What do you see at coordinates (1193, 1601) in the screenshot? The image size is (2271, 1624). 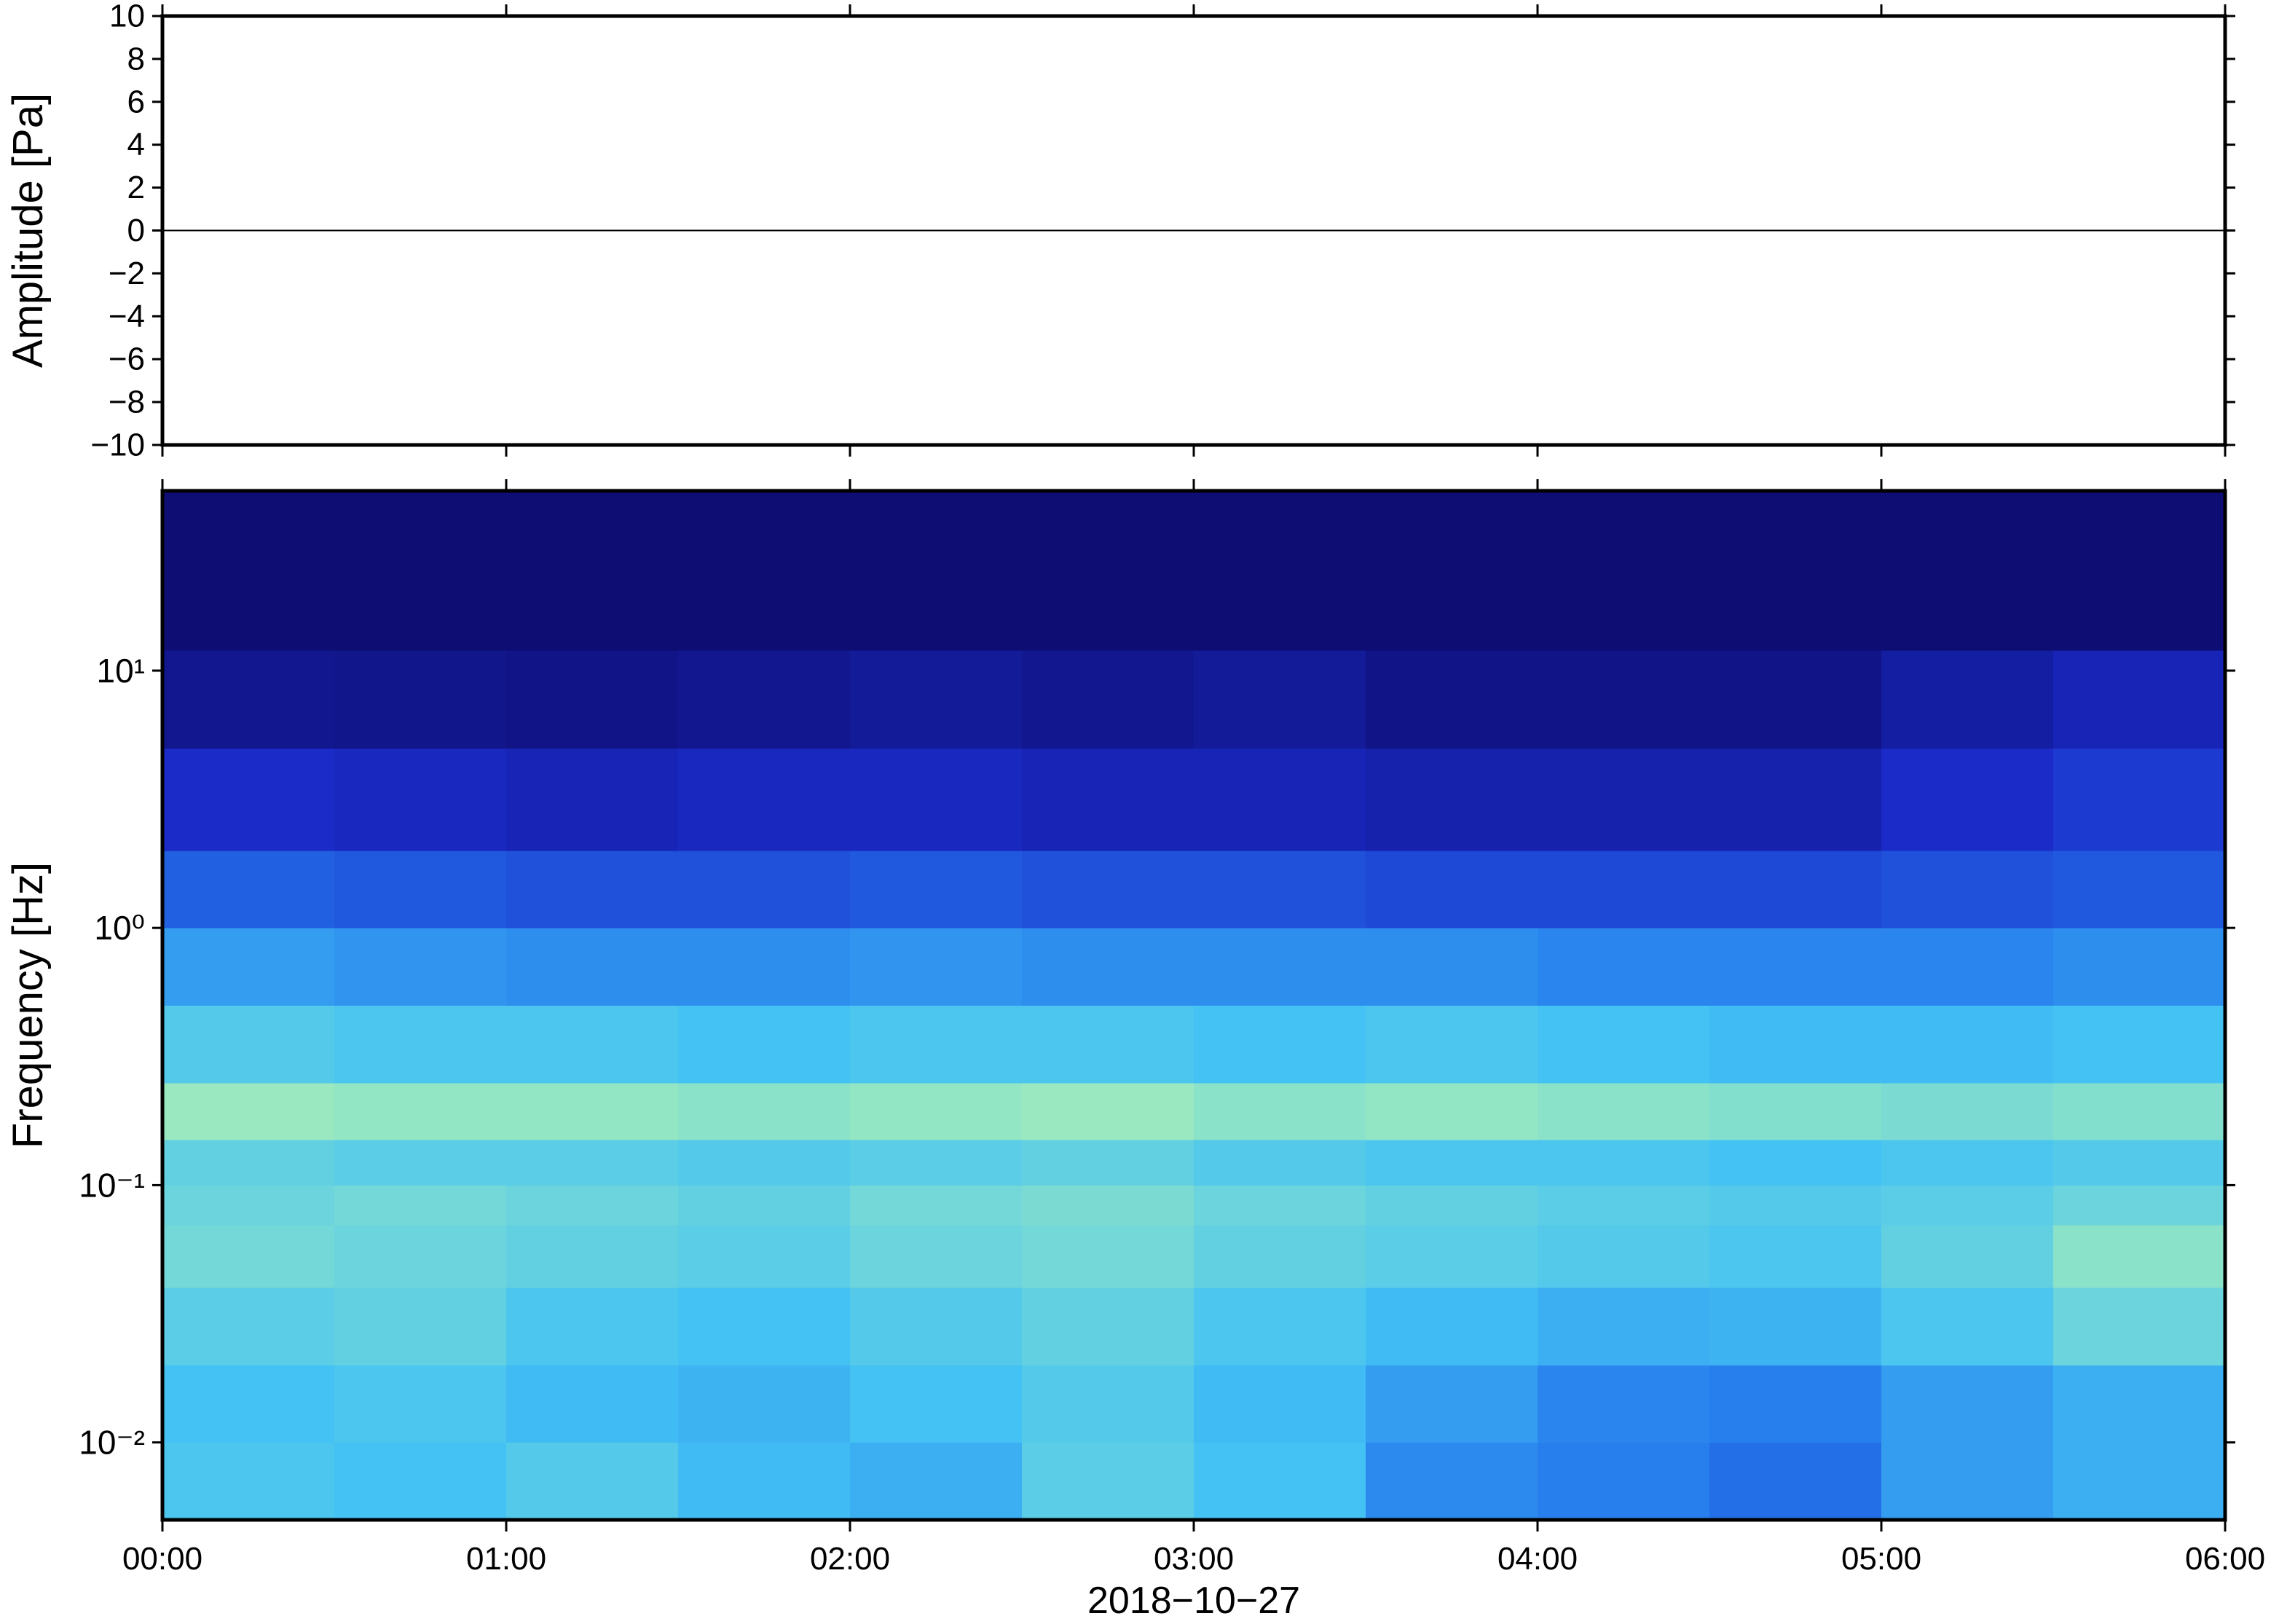 I see `x-axis-title: 2018−10−27` at bounding box center [1193, 1601].